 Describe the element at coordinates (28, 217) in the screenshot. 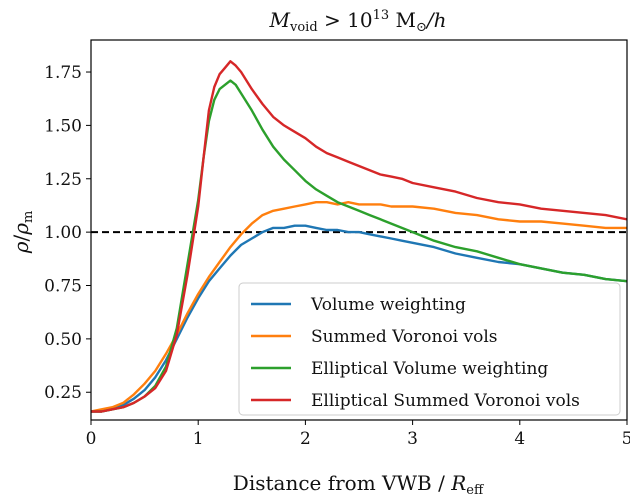

I see `y-axis-label-subscript: m` at that location.